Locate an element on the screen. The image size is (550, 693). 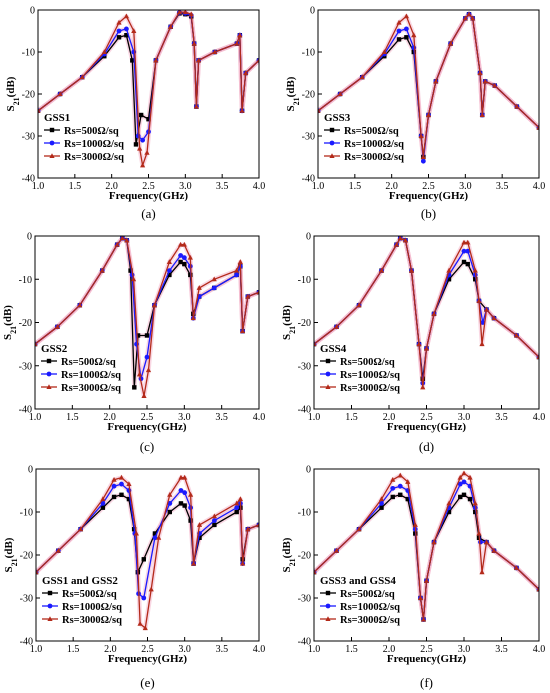
panel-label: GSS3 and GSS4 is located at coordinates (358, 581).